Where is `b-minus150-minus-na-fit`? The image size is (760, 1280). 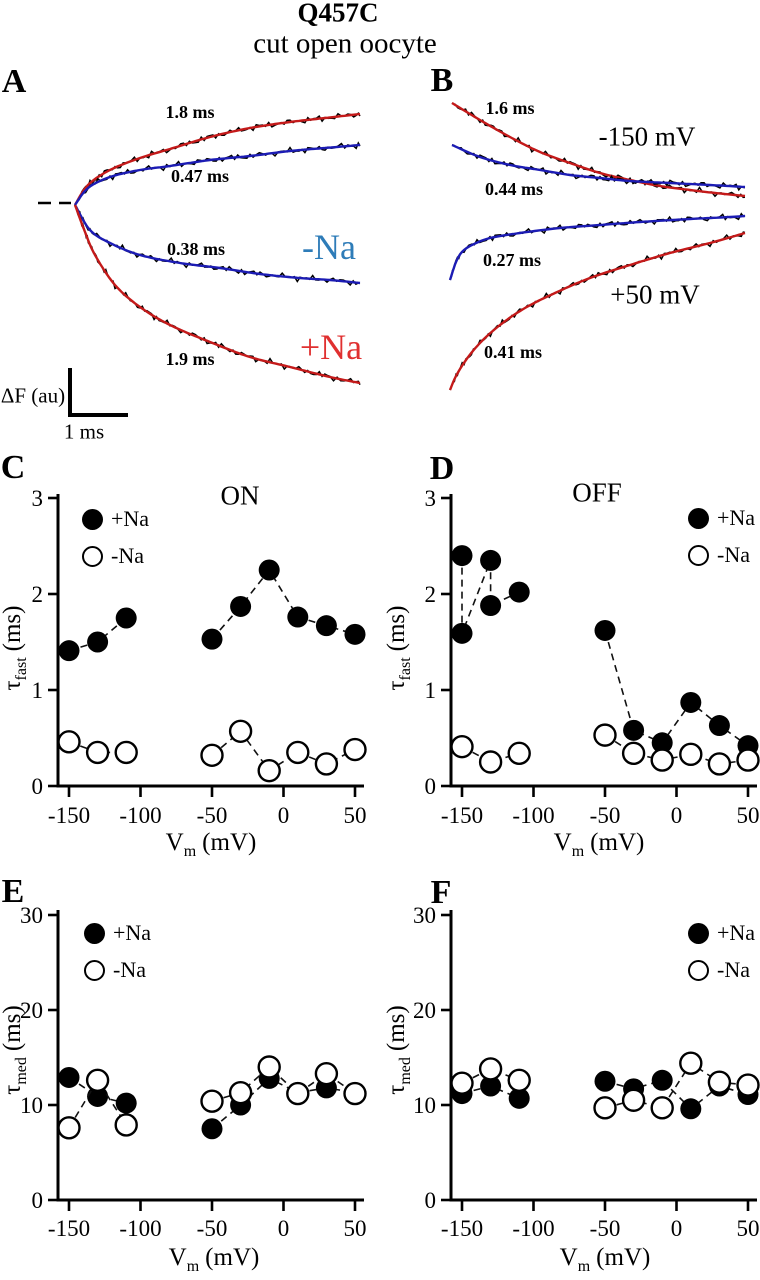 b-minus150-minus-na-fit is located at coordinates (598, 167).